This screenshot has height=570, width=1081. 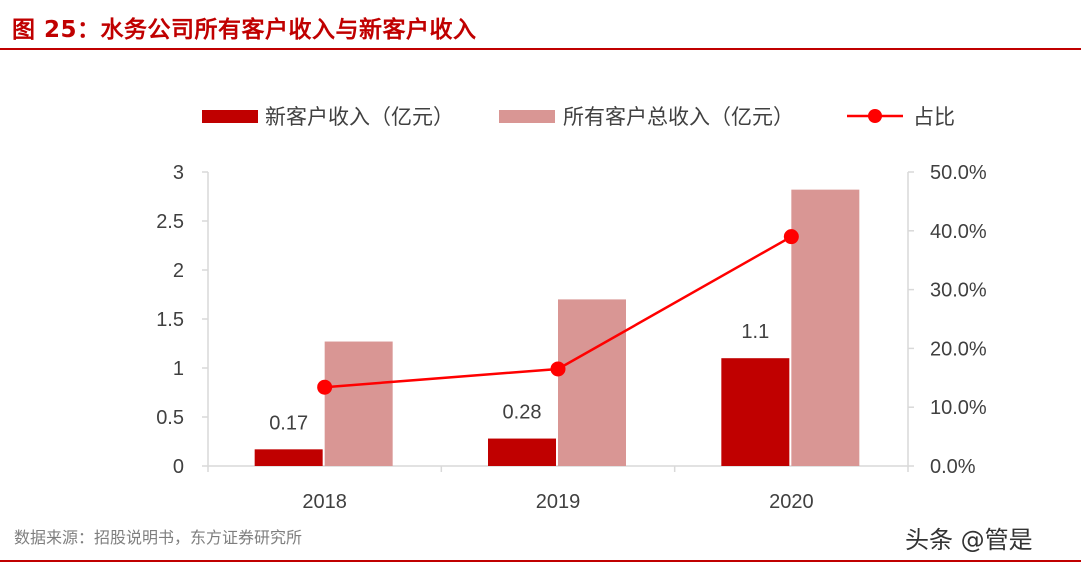 What do you see at coordinates (958, 232) in the screenshot?
I see `right-tick-label: 40.0%` at bounding box center [958, 232].